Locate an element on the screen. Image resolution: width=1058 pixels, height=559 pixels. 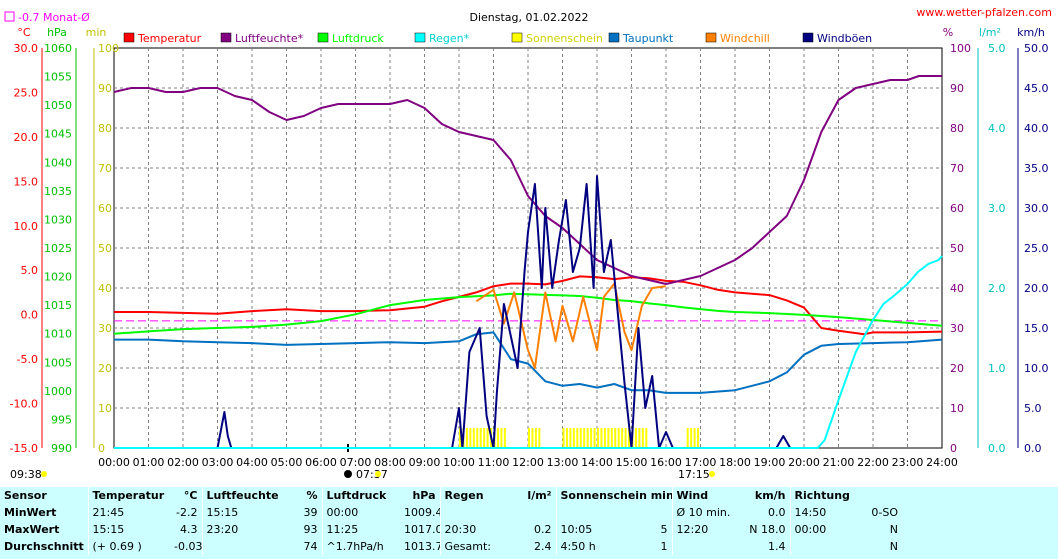
wind-tick-label: 50.0 is located at coordinates (1036, 48).